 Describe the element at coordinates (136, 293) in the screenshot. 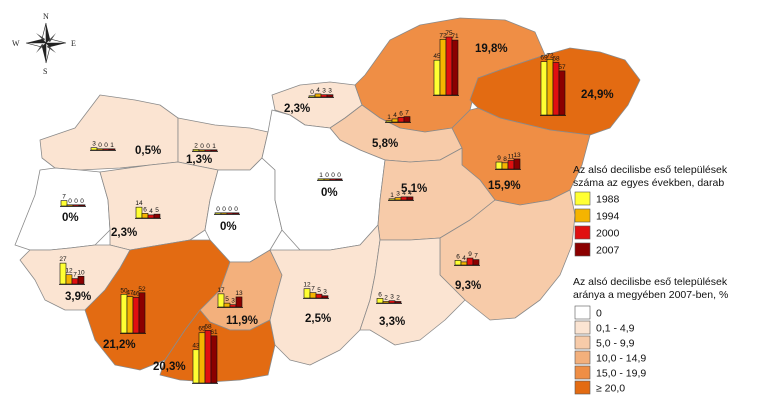

I see `bar-value-somogy-2000: 46` at that location.